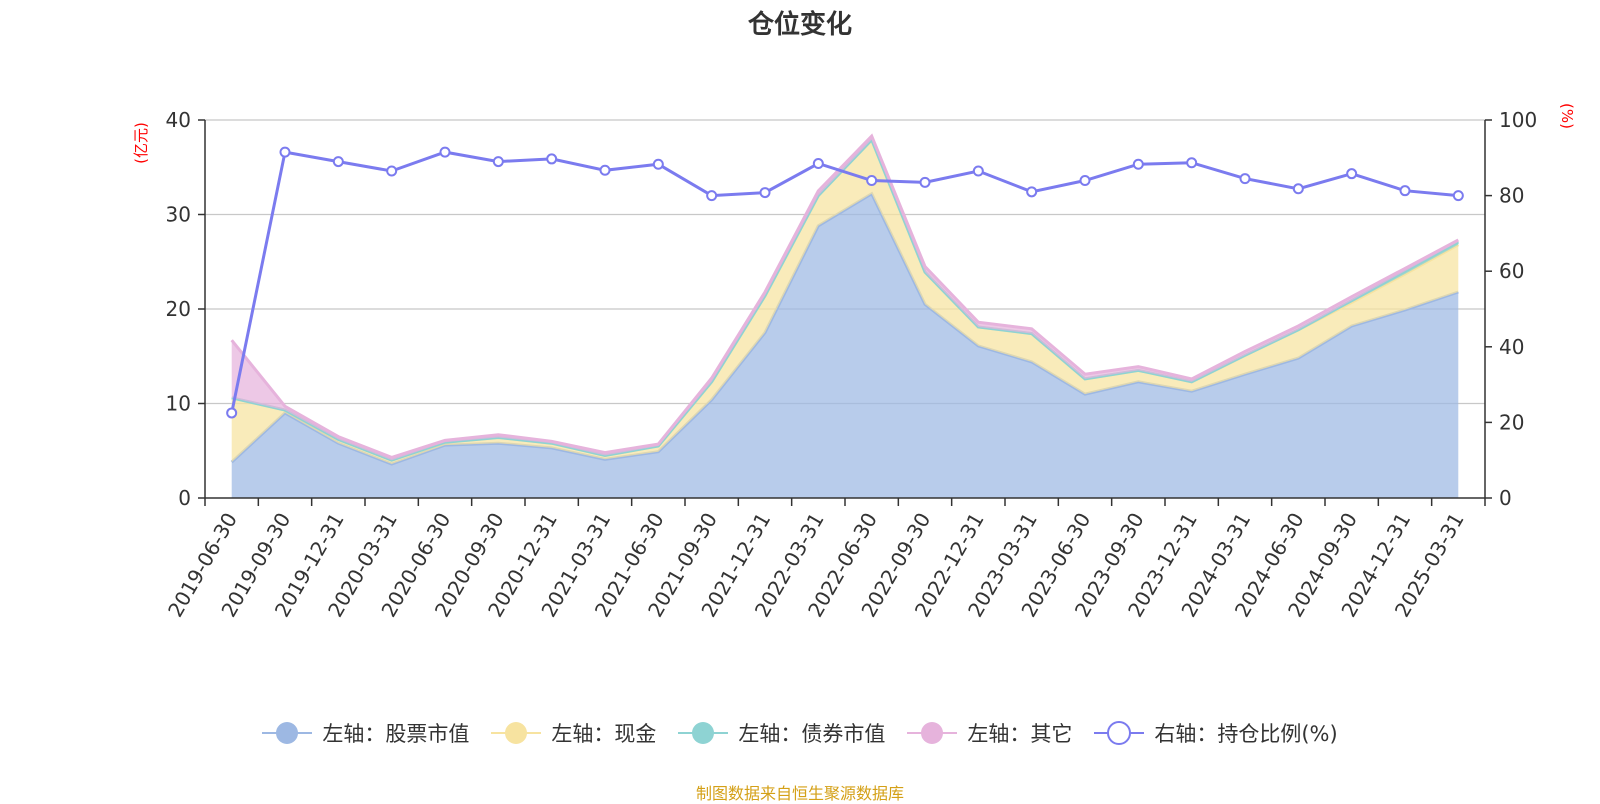  What do you see at coordinates (799, 25) in the screenshot?
I see `chart-title: 仓位变化` at bounding box center [799, 25].